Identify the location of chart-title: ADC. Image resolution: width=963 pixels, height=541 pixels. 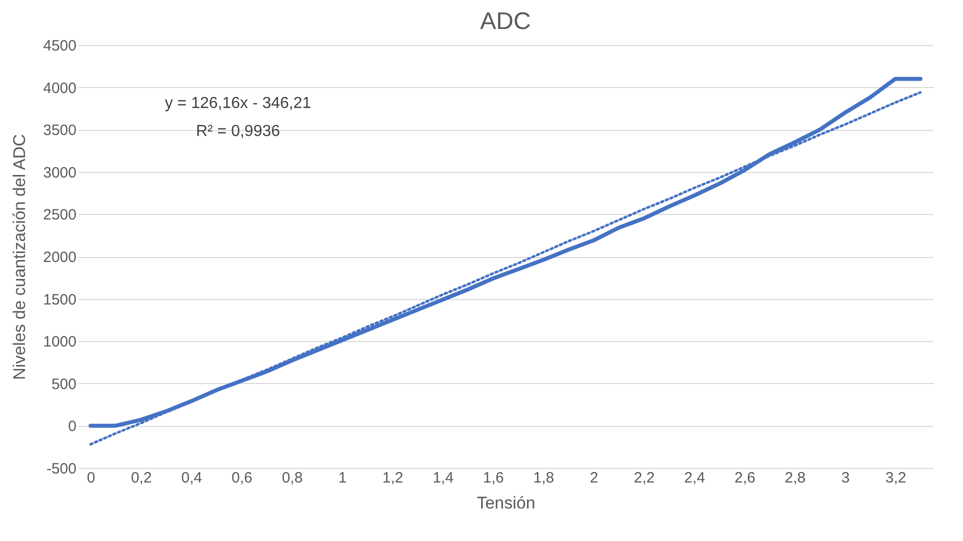
(505, 21).